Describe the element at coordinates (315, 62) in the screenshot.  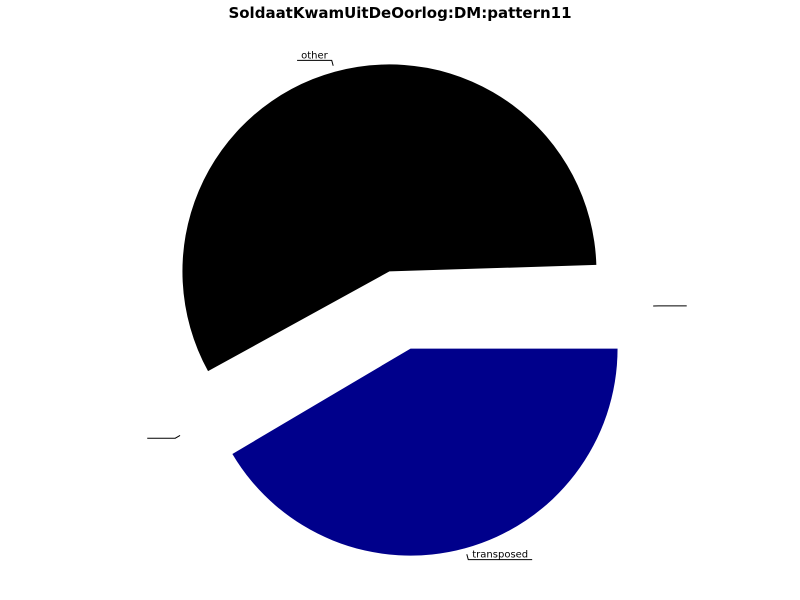
I see `leader-line-other` at that location.